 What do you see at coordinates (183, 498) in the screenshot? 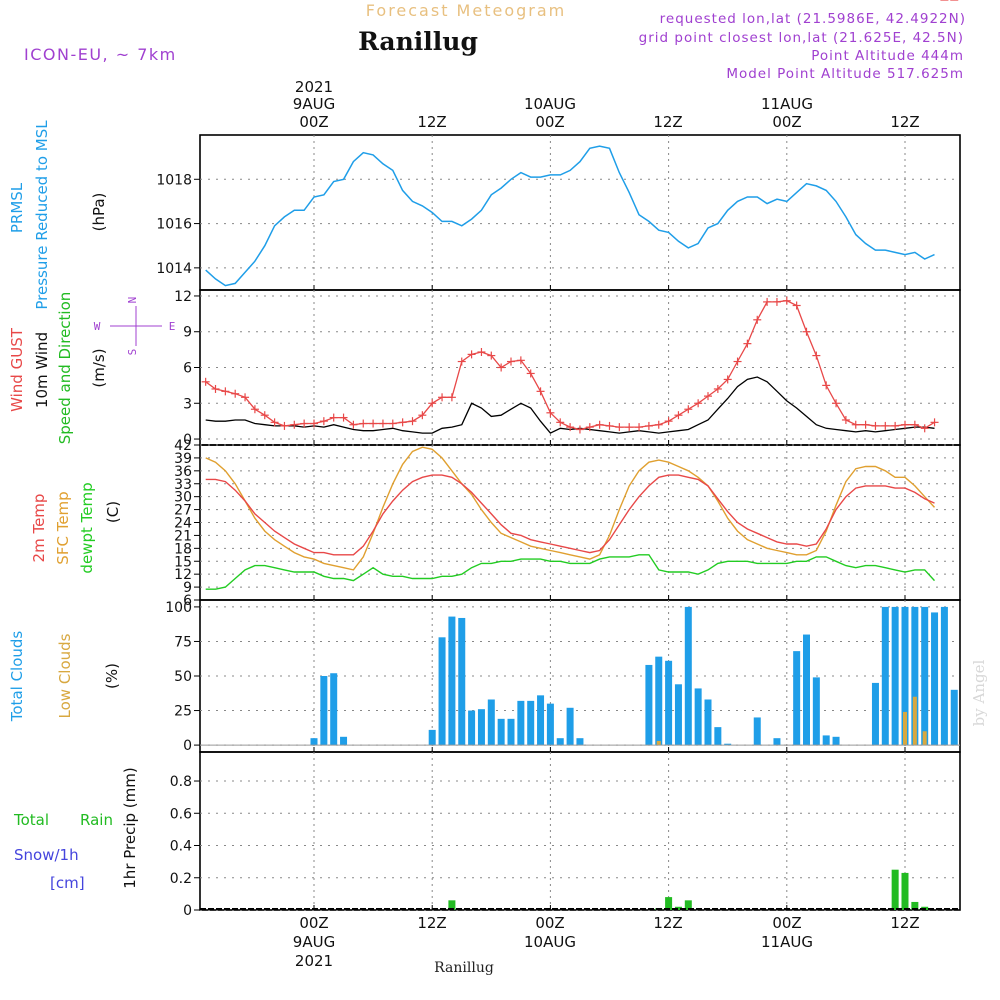
I see `temperature-ytick-label-8: 30` at bounding box center [183, 498].